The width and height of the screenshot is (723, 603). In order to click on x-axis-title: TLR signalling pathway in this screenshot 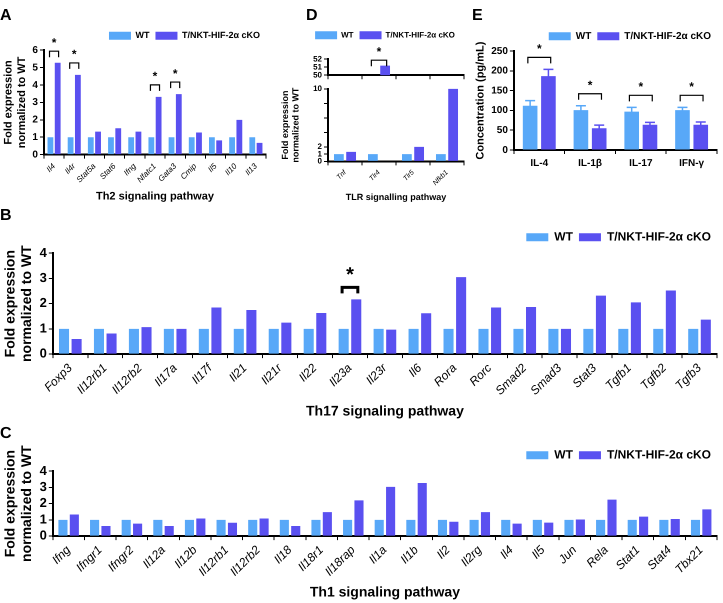, I will do `click(396, 197)`.